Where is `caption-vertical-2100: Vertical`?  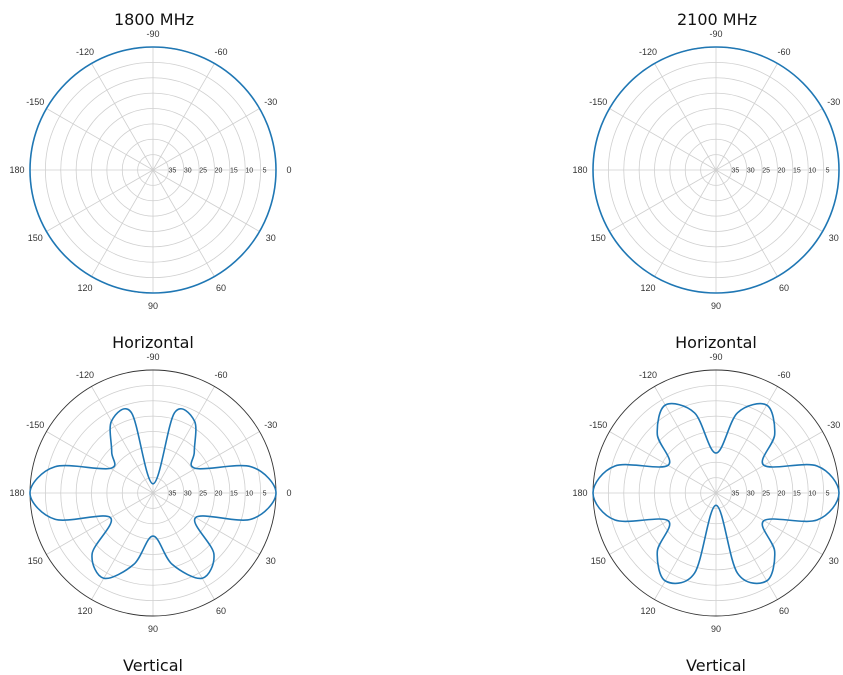
caption-vertical-2100: Vertical is located at coordinates (716, 665).